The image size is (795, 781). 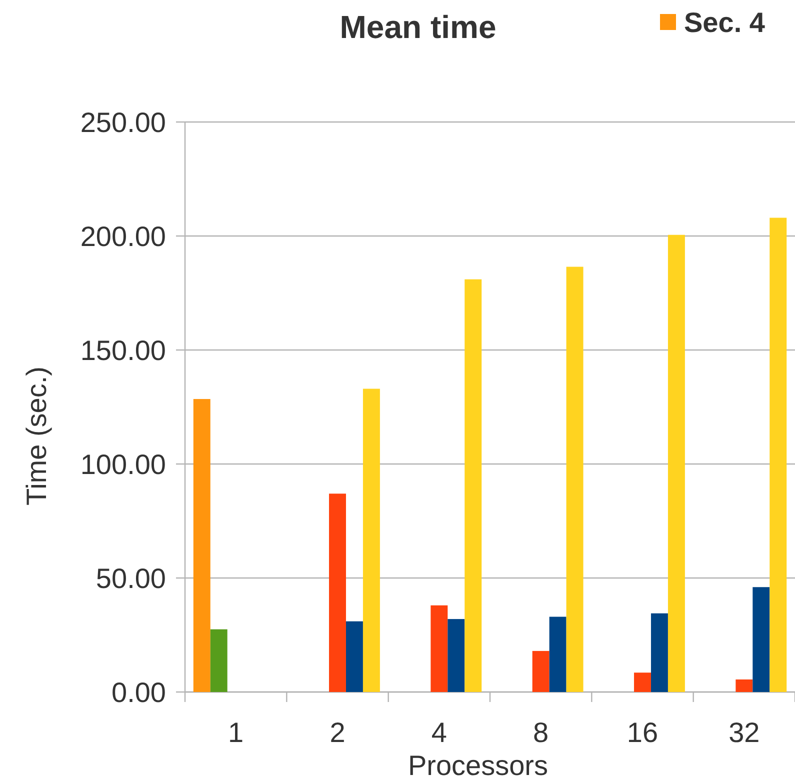 What do you see at coordinates (36, 436) in the screenshot?
I see `y-axis-title: Time (sec.)` at bounding box center [36, 436].